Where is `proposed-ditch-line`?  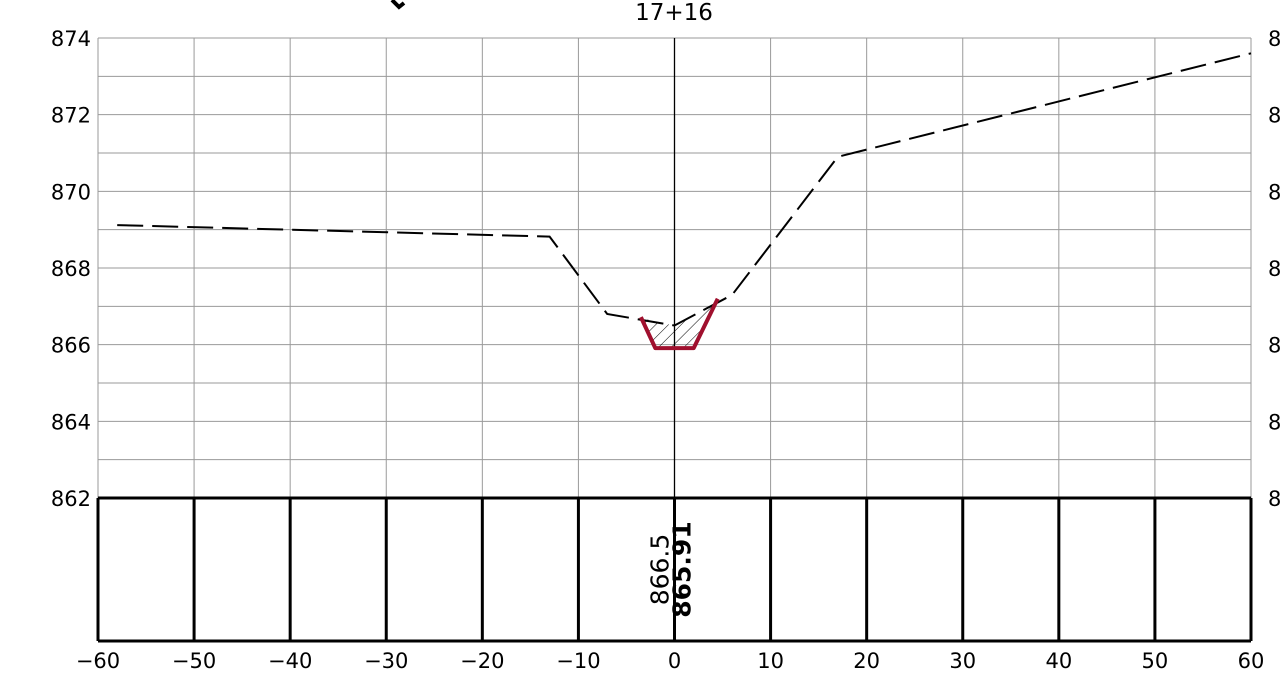
proposed-ditch-line is located at coordinates (679, 324).